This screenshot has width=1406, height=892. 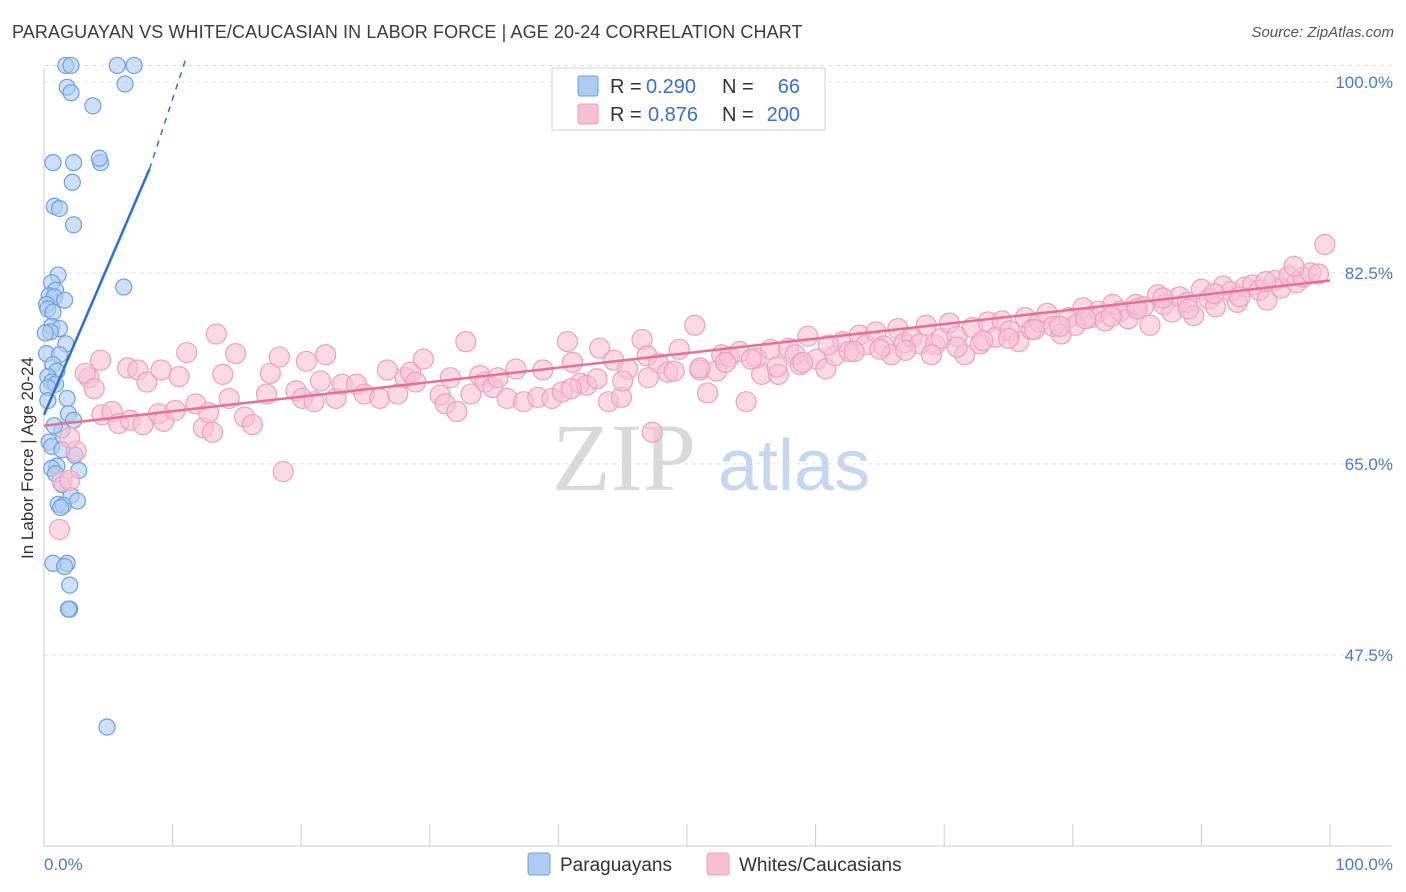 What do you see at coordinates (624, 457) in the screenshot?
I see `watermark-zip: ZIP` at bounding box center [624, 457].